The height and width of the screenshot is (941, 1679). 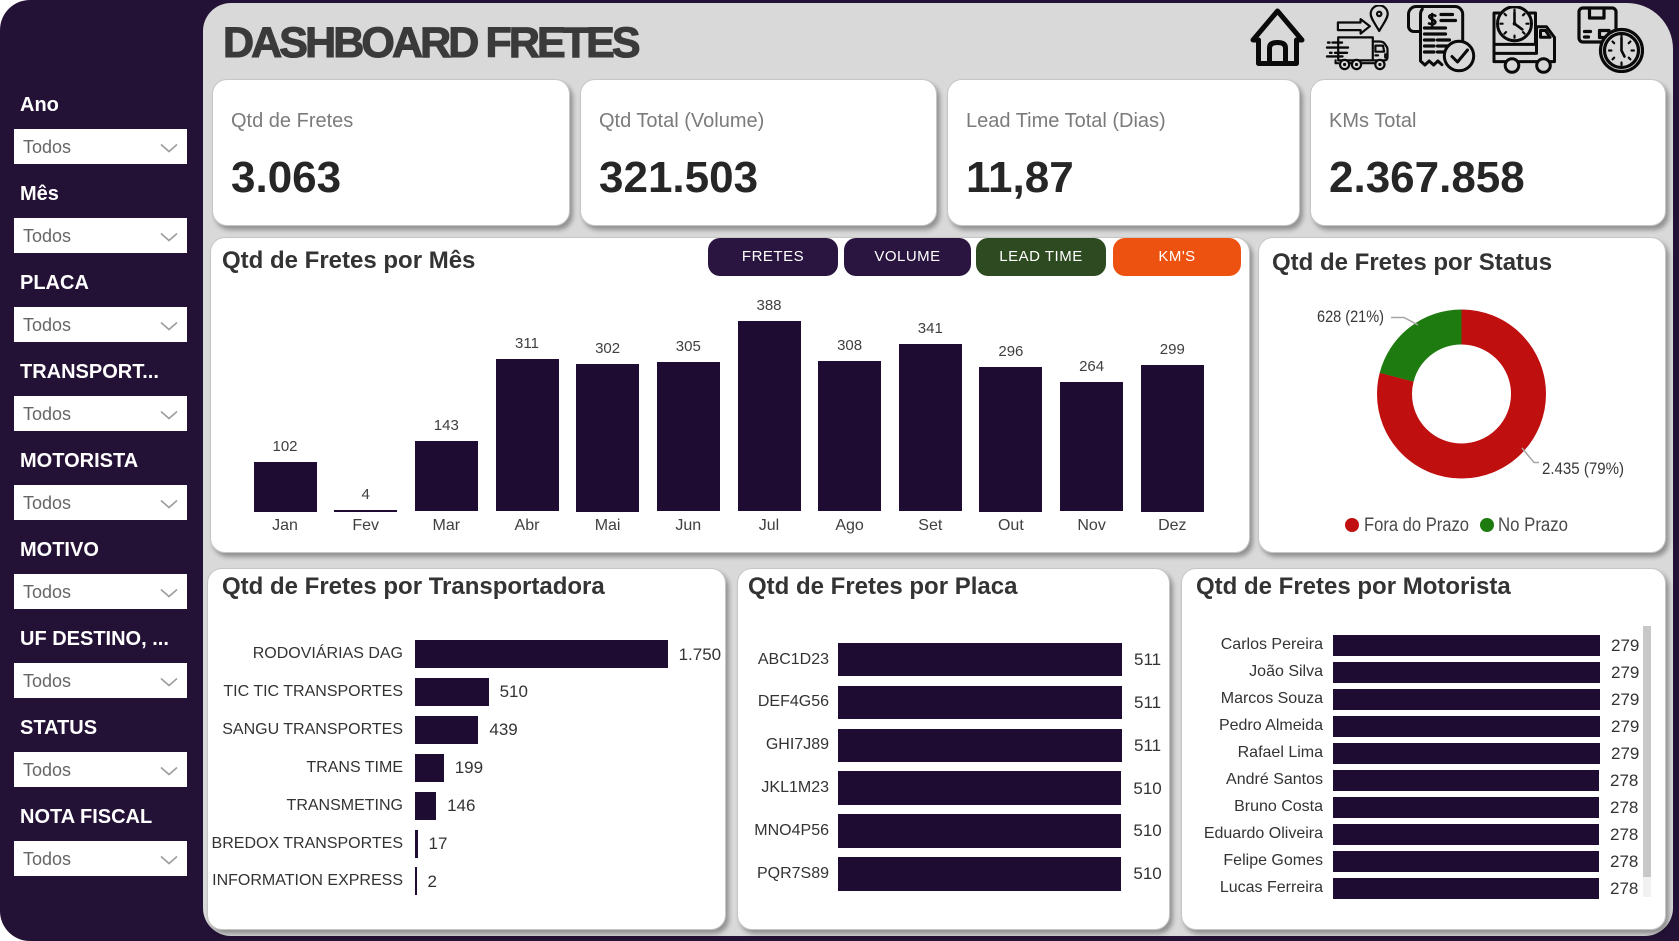 What do you see at coordinates (1416, 525) in the screenshot?
I see `svg-text: Fora do Prazo` at bounding box center [1416, 525].